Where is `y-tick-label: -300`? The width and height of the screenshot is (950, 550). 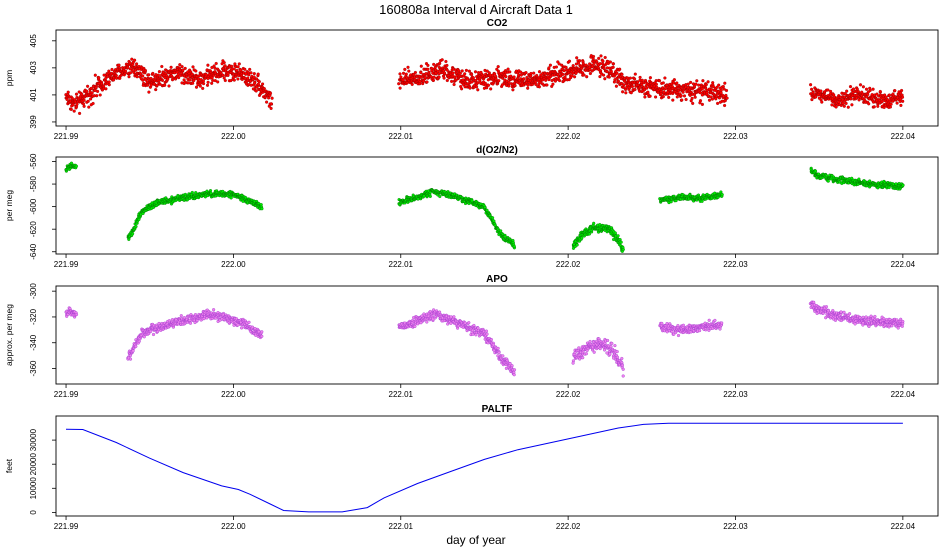
y-tick-label: -300 is located at coordinates (33, 291).